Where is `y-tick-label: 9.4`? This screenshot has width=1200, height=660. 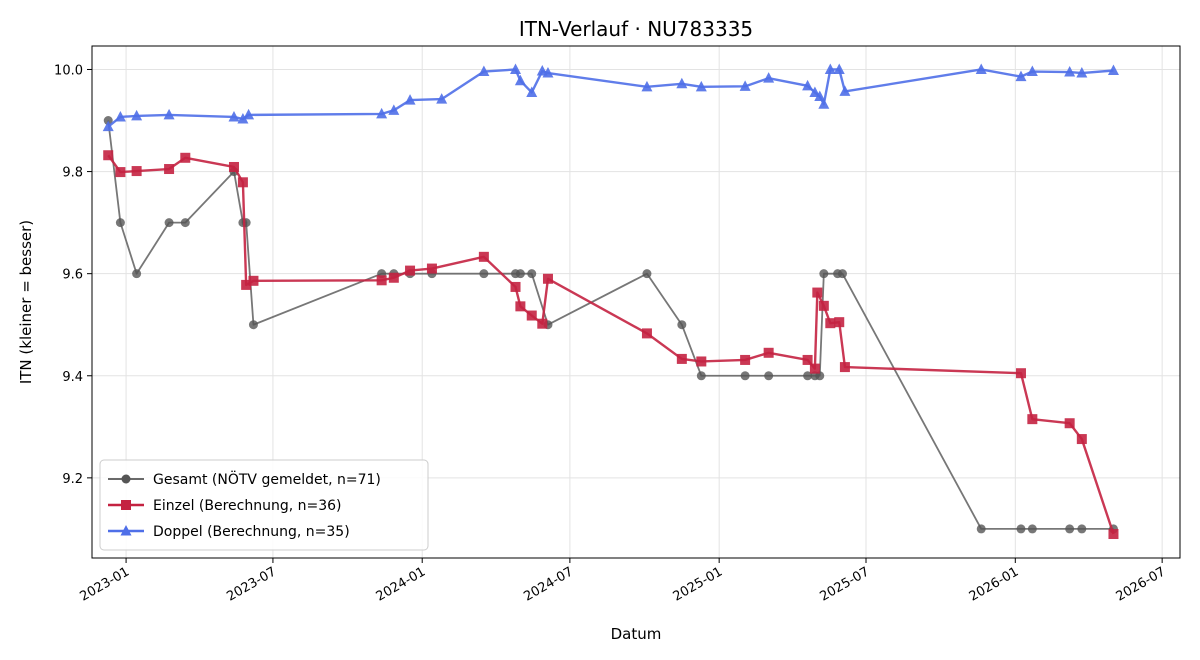 y-tick-label: 9.4 is located at coordinates (72, 377).